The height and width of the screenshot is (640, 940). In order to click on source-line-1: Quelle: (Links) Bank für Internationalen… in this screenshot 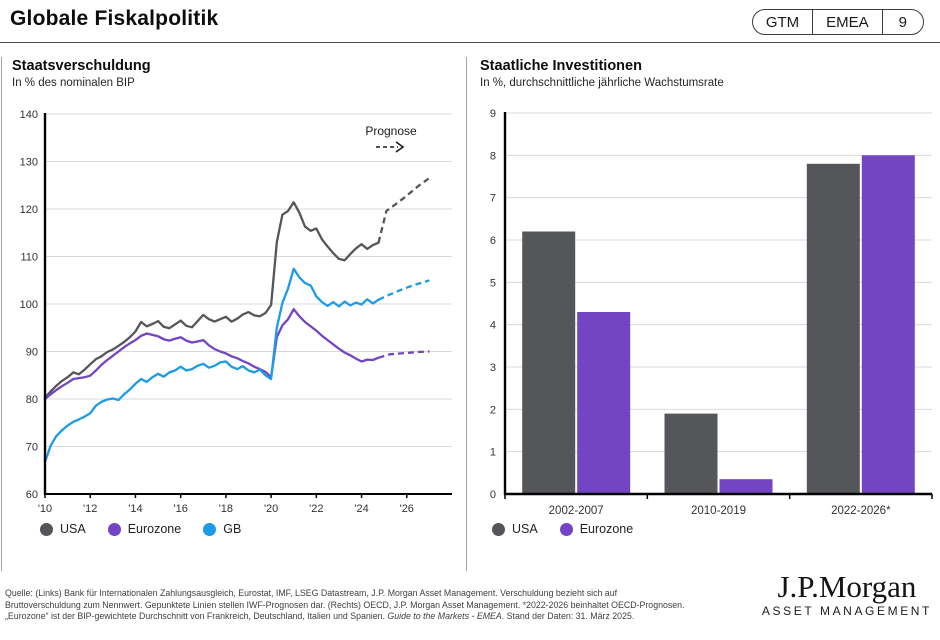, I will do `click(311, 593)`.